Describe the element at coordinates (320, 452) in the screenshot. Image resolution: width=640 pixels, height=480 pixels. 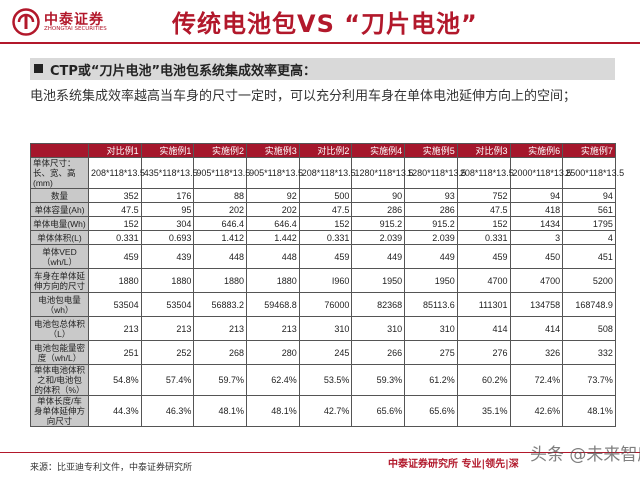
I see `footer-divider` at that location.